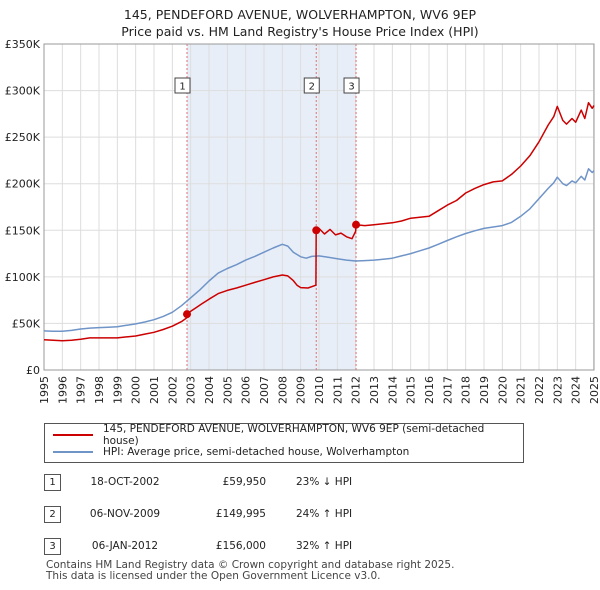 The image size is (600, 590). I want to click on sale-hpi-diff: 24% ↑ HPI, so click(324, 514).